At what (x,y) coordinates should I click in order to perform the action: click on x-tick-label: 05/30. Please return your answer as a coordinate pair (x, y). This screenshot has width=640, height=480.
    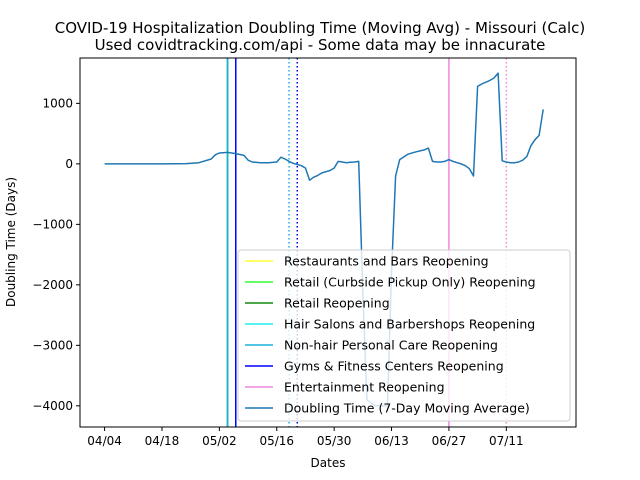
    Looking at the image, I should click on (334, 441).